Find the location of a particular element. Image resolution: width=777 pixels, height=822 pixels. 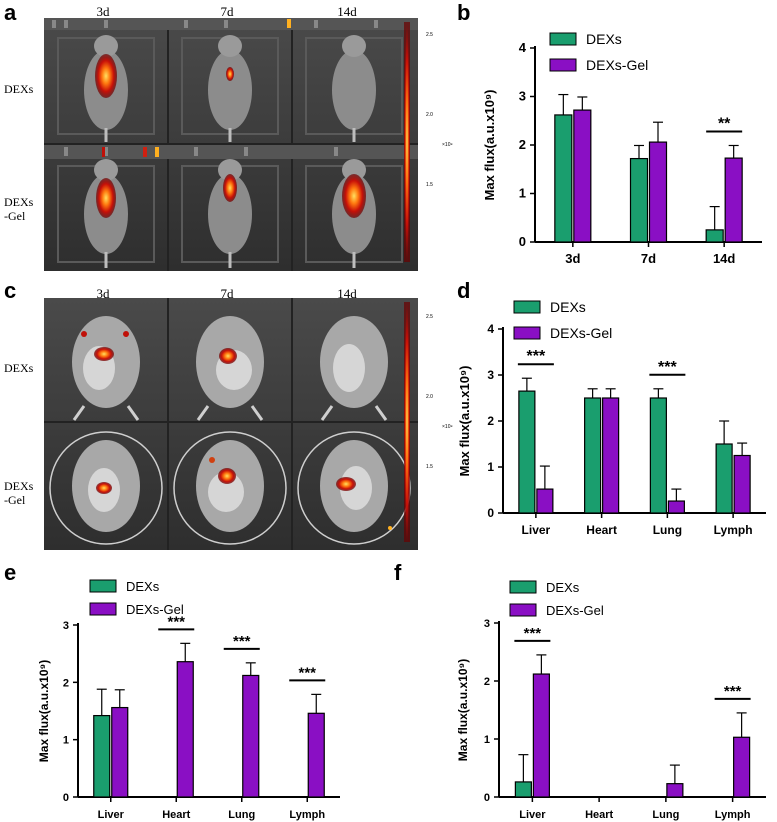

ex-vivo-imaging-graphic is located at coordinates (231, 424).